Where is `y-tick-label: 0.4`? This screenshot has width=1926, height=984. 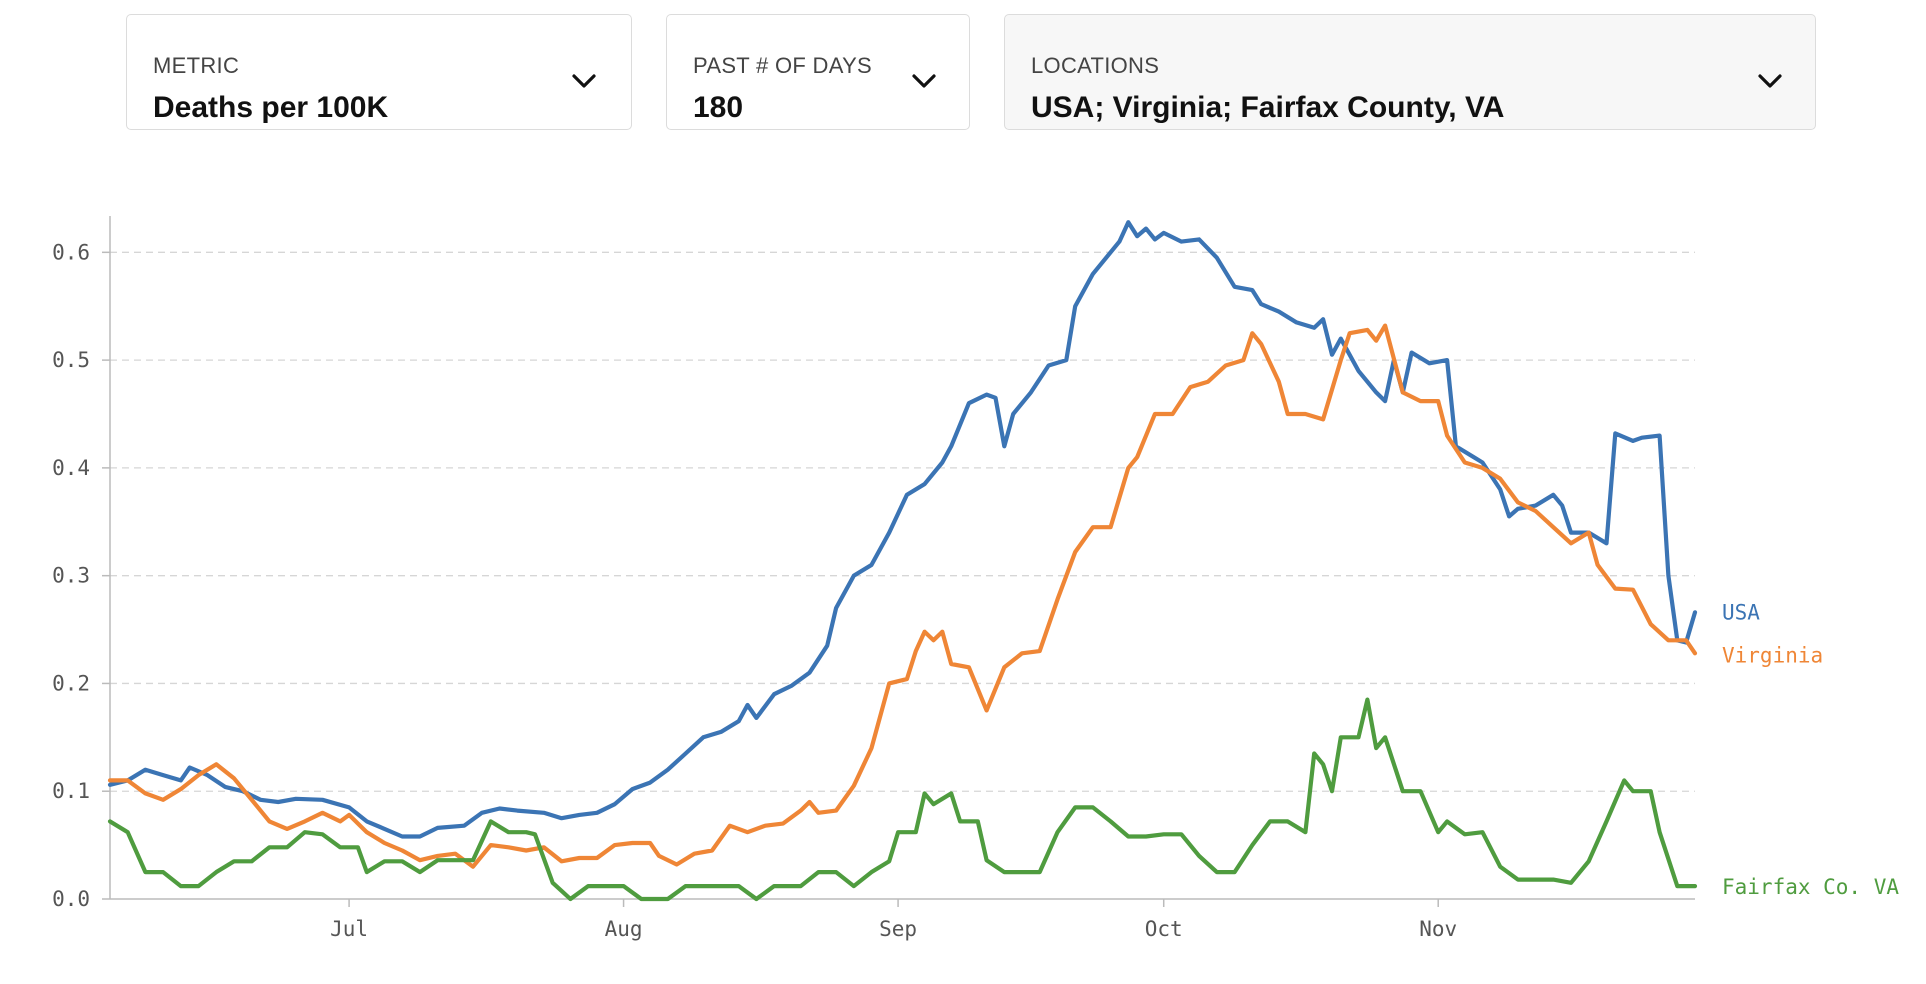
y-tick-label: 0.4 is located at coordinates (71, 468).